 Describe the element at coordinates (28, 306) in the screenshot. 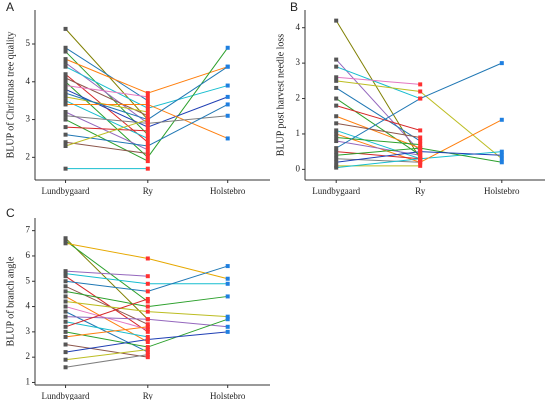

I see `y-tick-label: 4` at that location.